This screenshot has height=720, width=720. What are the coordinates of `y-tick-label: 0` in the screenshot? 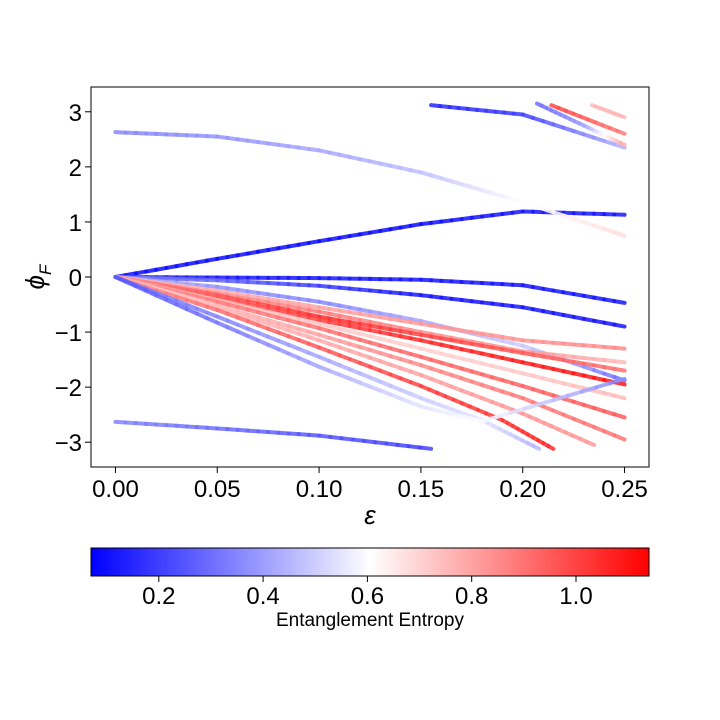 It's located at (75, 278).